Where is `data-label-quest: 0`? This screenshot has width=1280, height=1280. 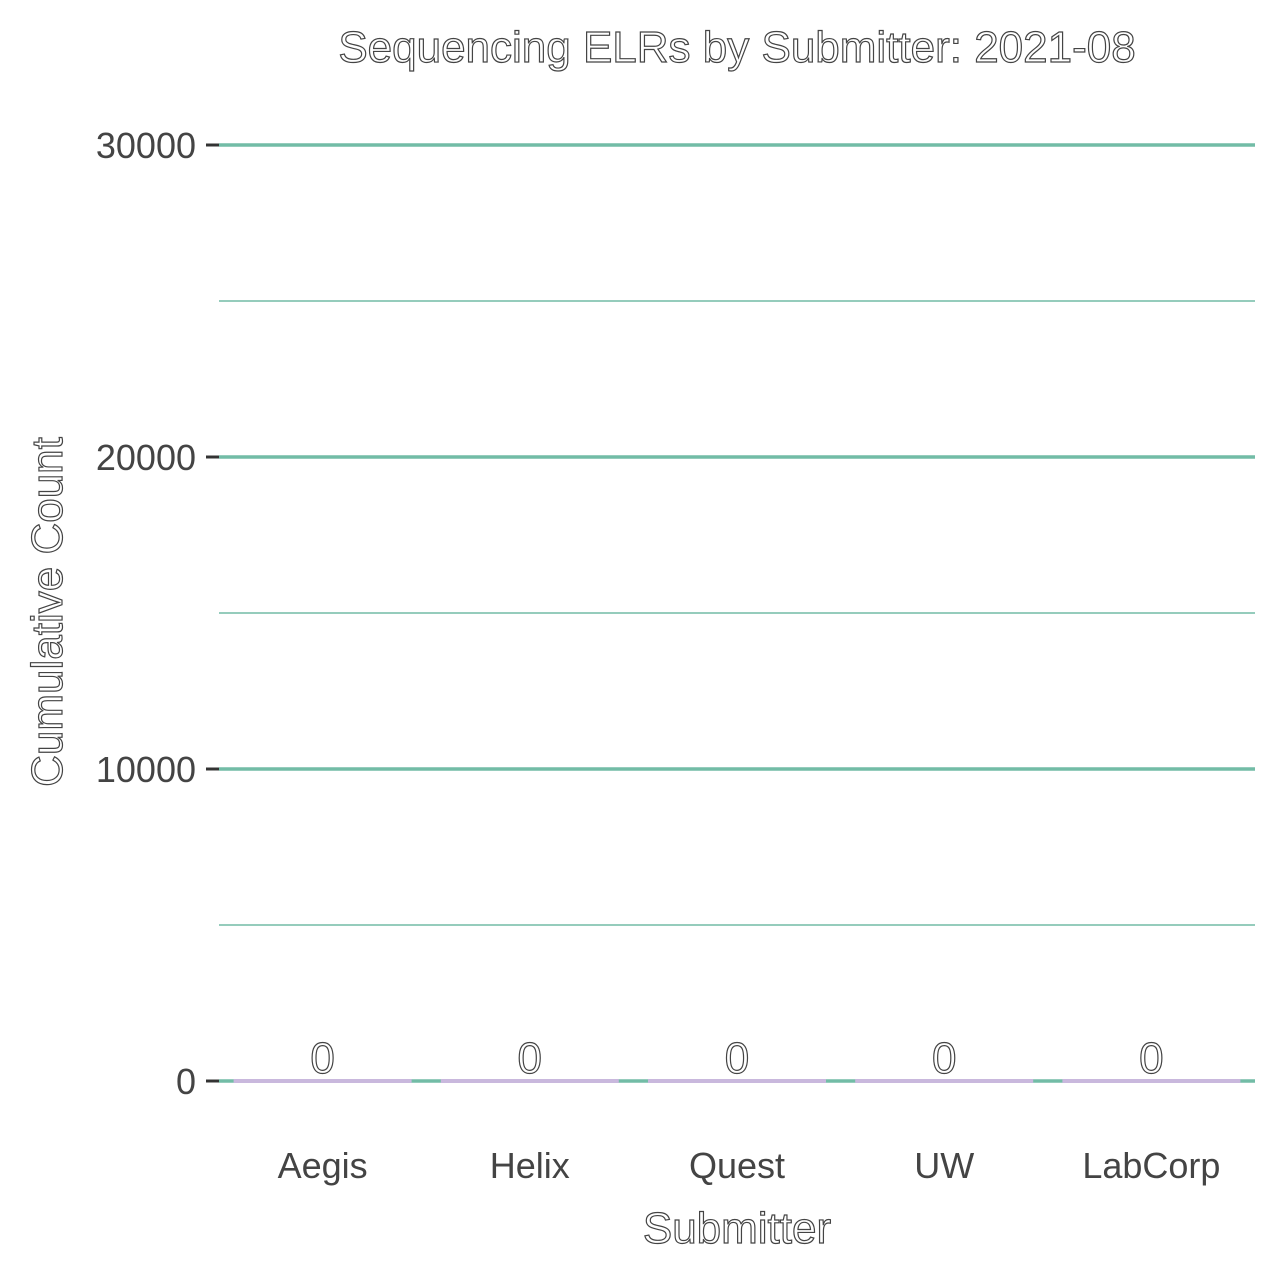 data-label-quest: 0 is located at coordinates (737, 1058).